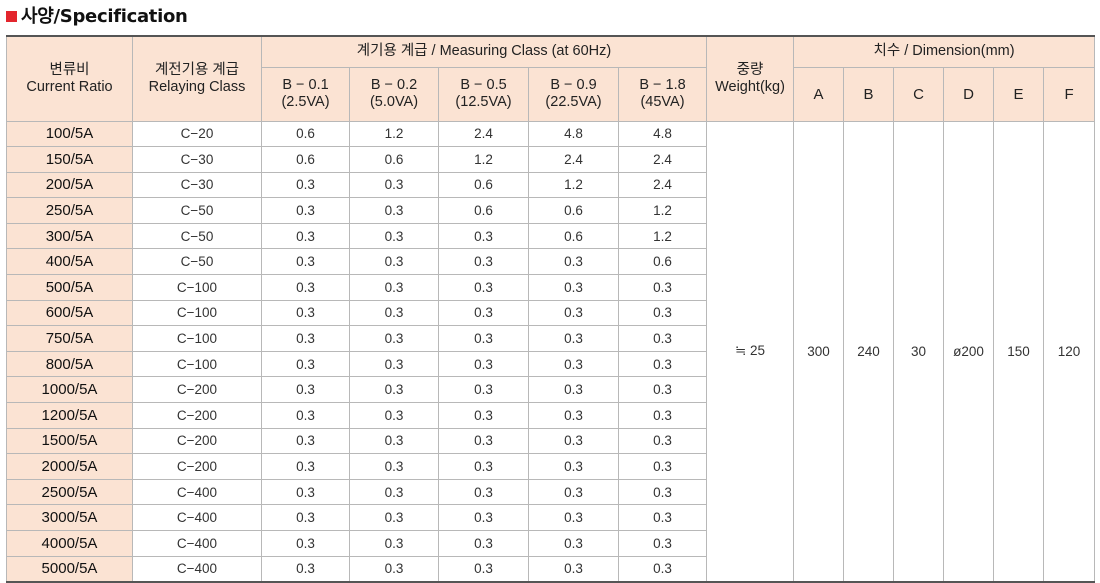  What do you see at coordinates (550, 415) in the screenshot?
I see `table-row: 1200/5A C−200 0.3 0.3 0.3 0.3 0.3` at bounding box center [550, 415].